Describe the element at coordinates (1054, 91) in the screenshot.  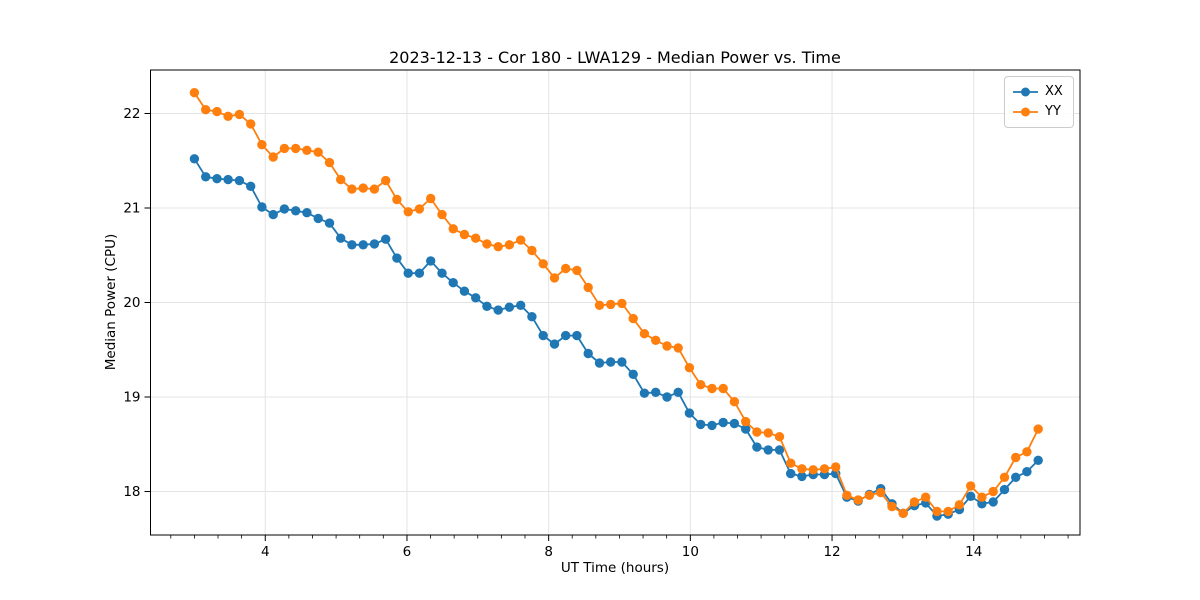
I see `legend-label-xx: XX` at that location.